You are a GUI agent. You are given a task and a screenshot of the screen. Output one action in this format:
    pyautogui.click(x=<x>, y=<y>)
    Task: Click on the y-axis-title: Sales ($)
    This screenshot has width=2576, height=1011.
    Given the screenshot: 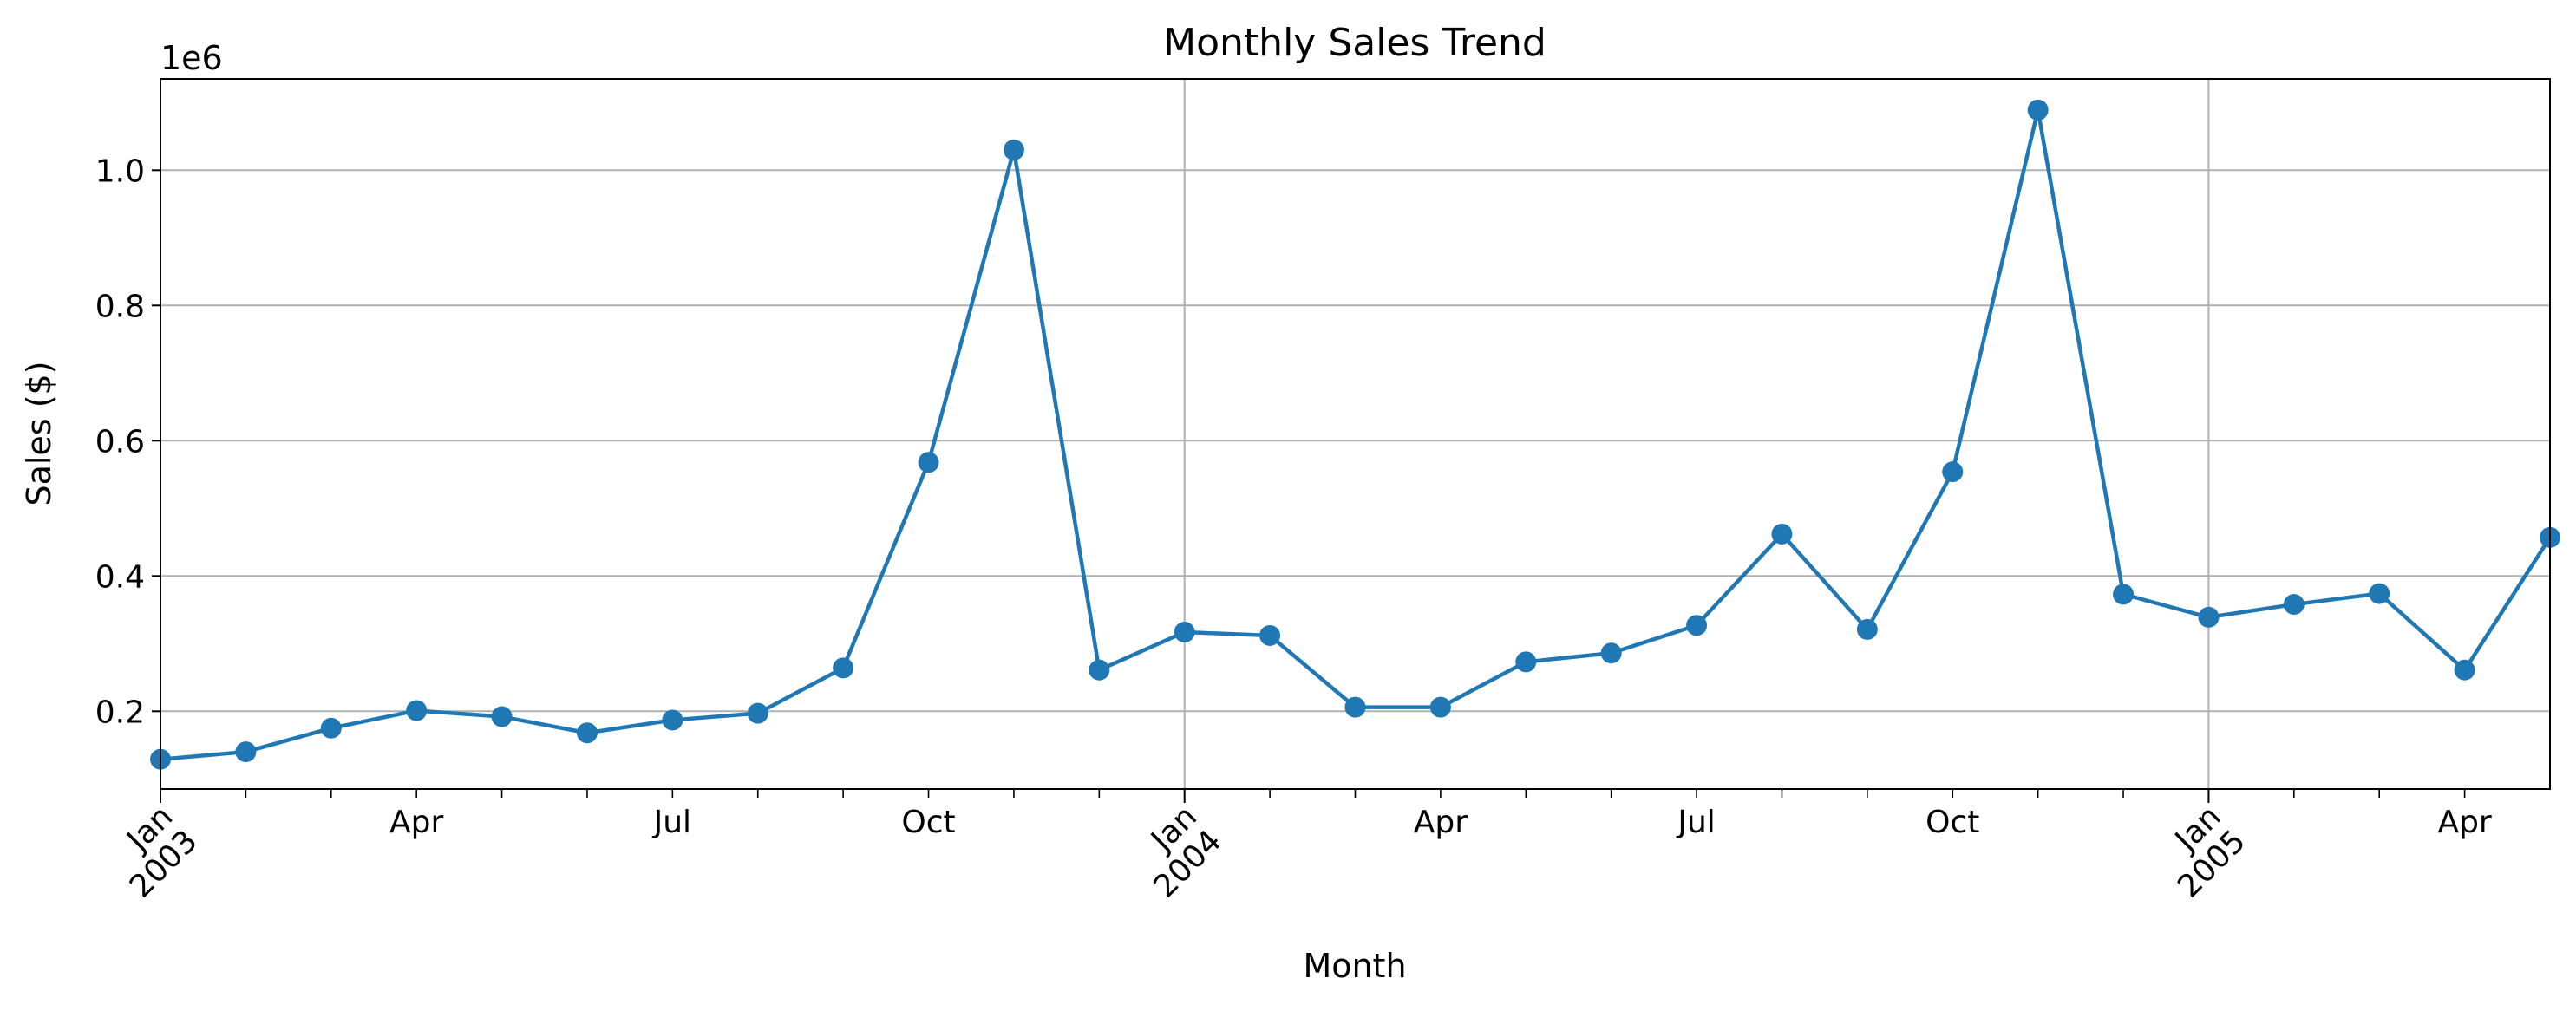 What is the action you would take?
    pyautogui.click(x=39, y=433)
    